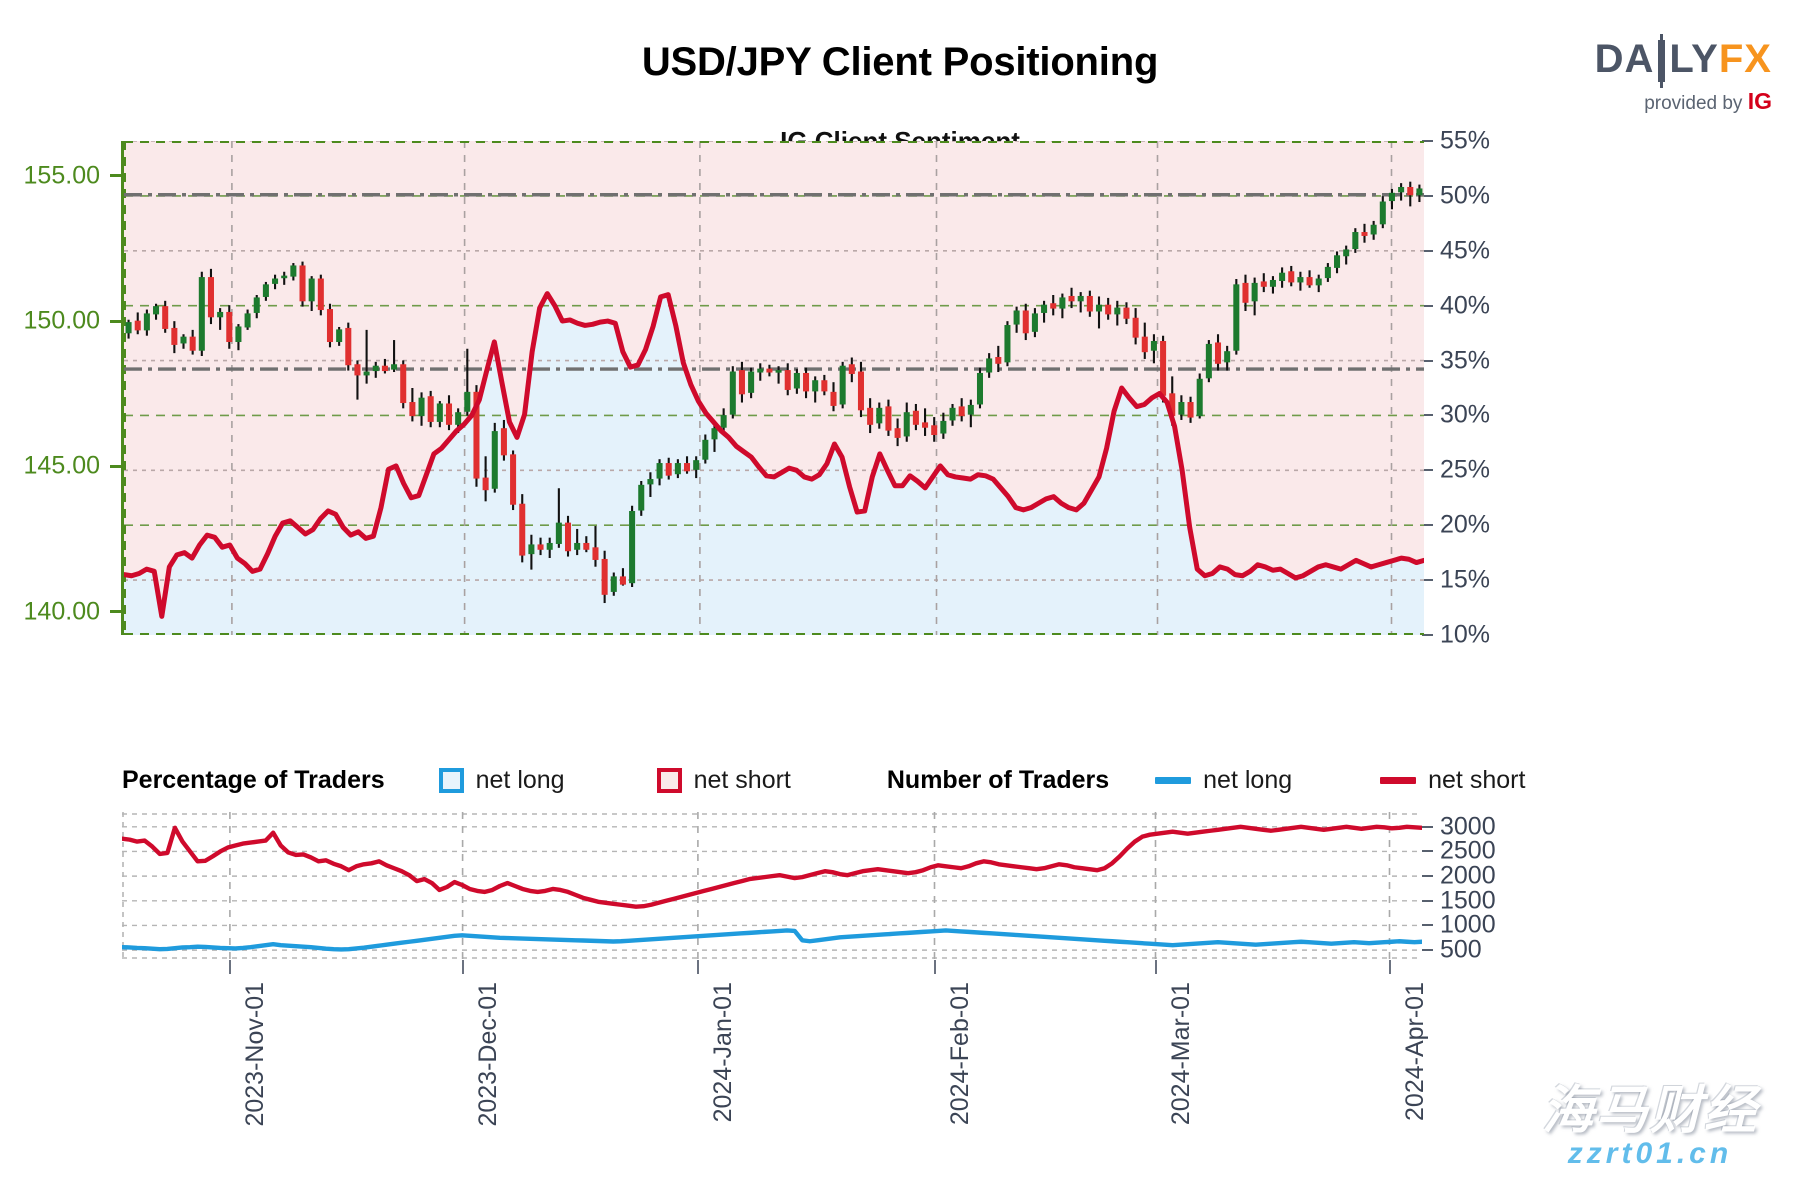 The width and height of the screenshot is (1800, 1200). I want to click on price-tick-label: 140.00, so click(61, 611).